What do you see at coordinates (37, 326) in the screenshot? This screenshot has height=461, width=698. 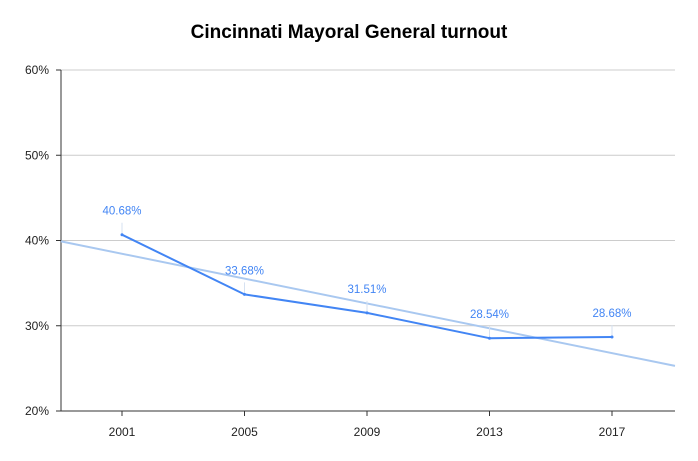 I see `y-tick-label: 30%` at bounding box center [37, 326].